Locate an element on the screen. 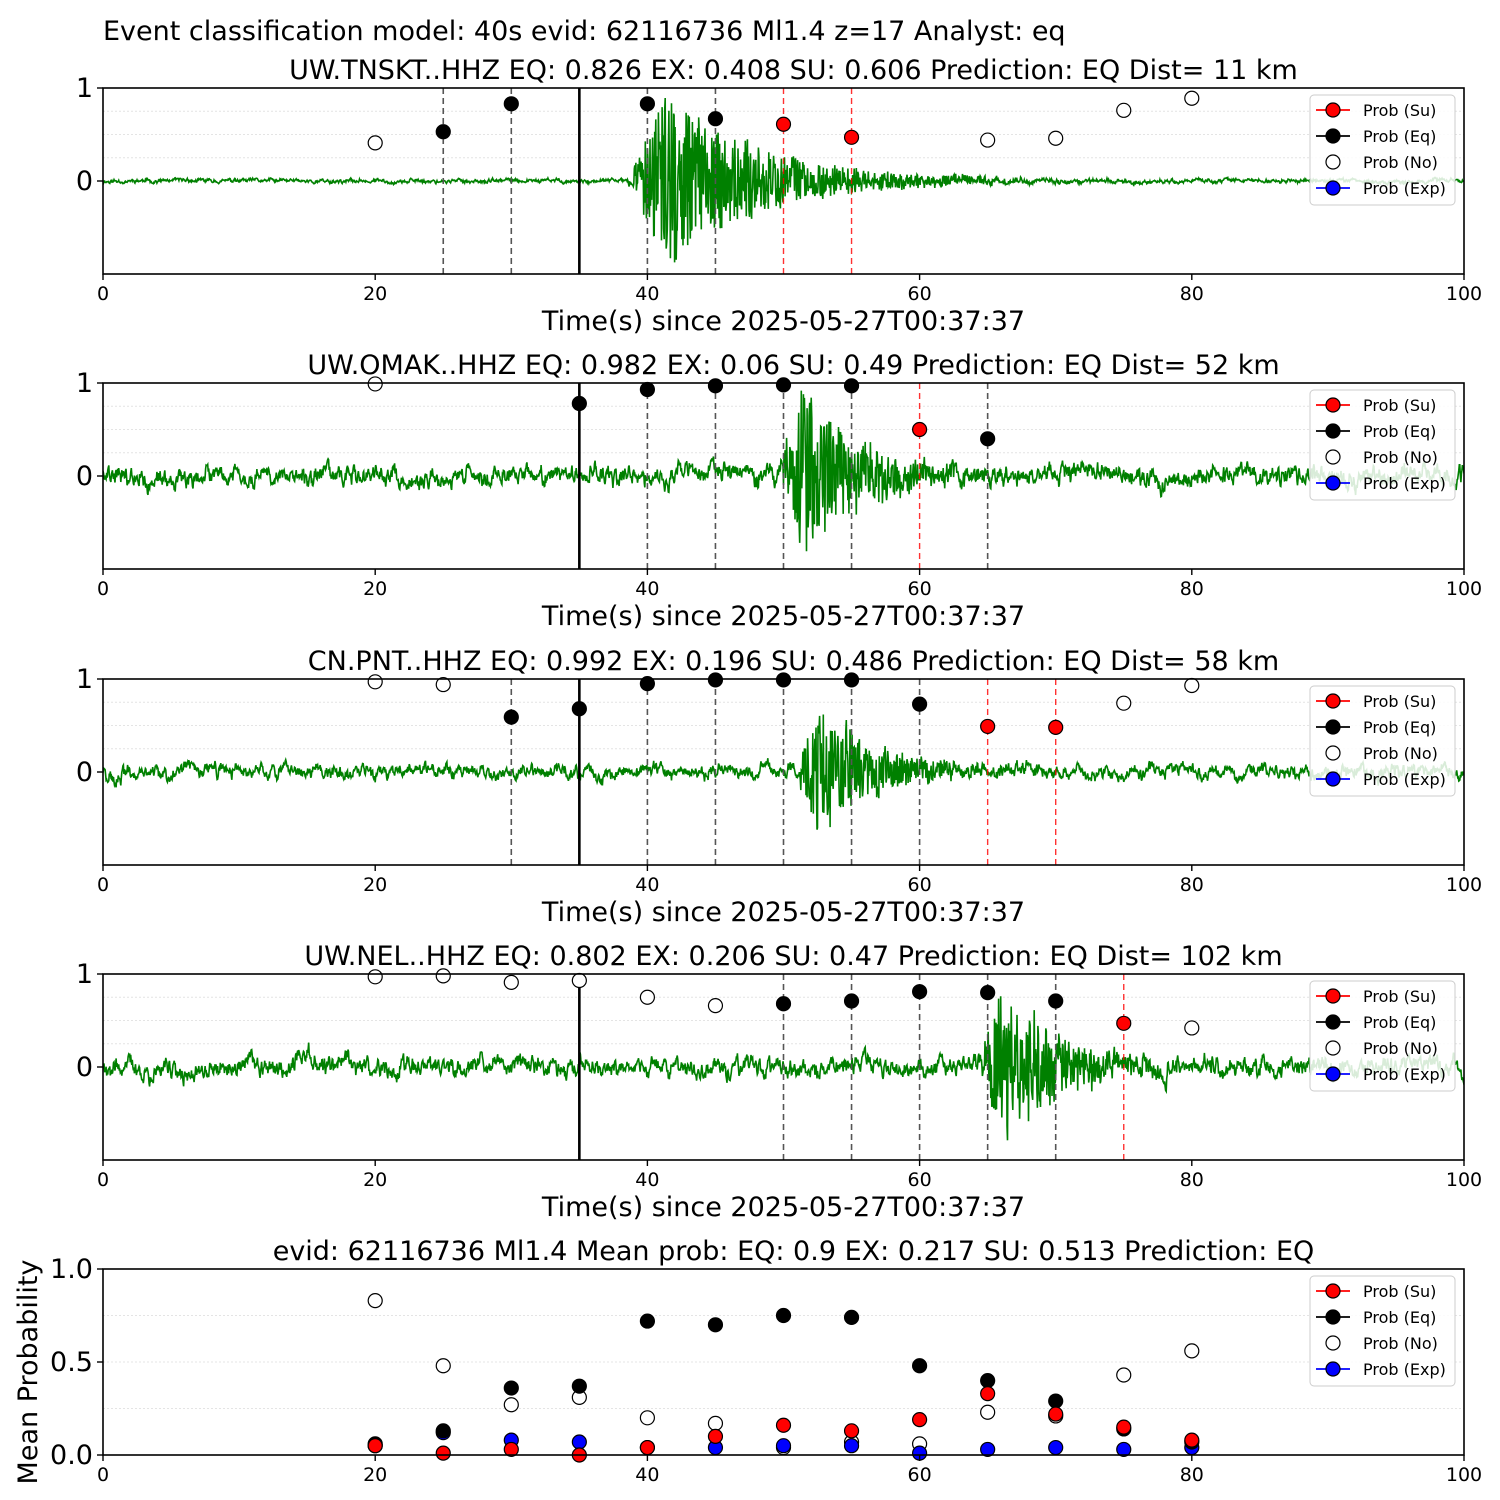  y-tick-label: 0.0 is located at coordinates (71, 1455).